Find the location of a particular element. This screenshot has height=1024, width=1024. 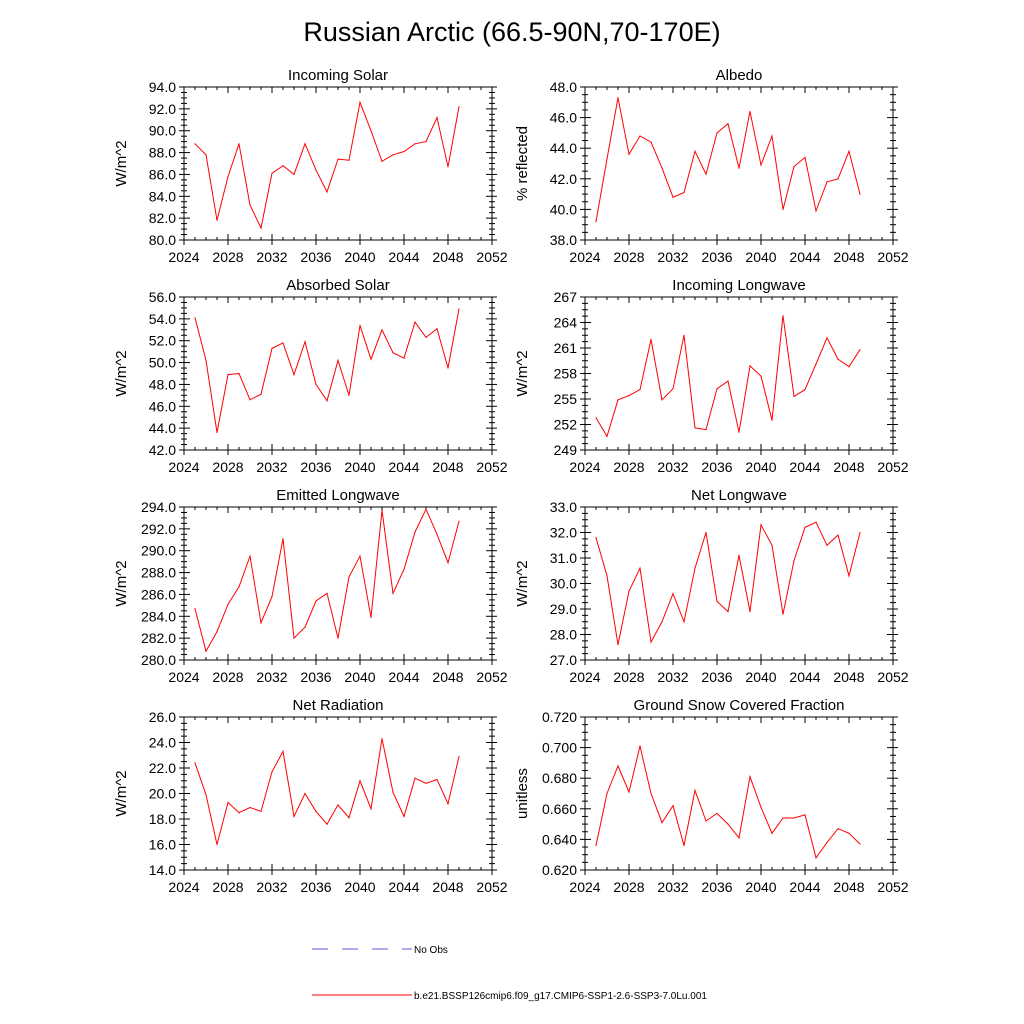

y-tick-label: 292.0 is located at coordinates (158, 529).